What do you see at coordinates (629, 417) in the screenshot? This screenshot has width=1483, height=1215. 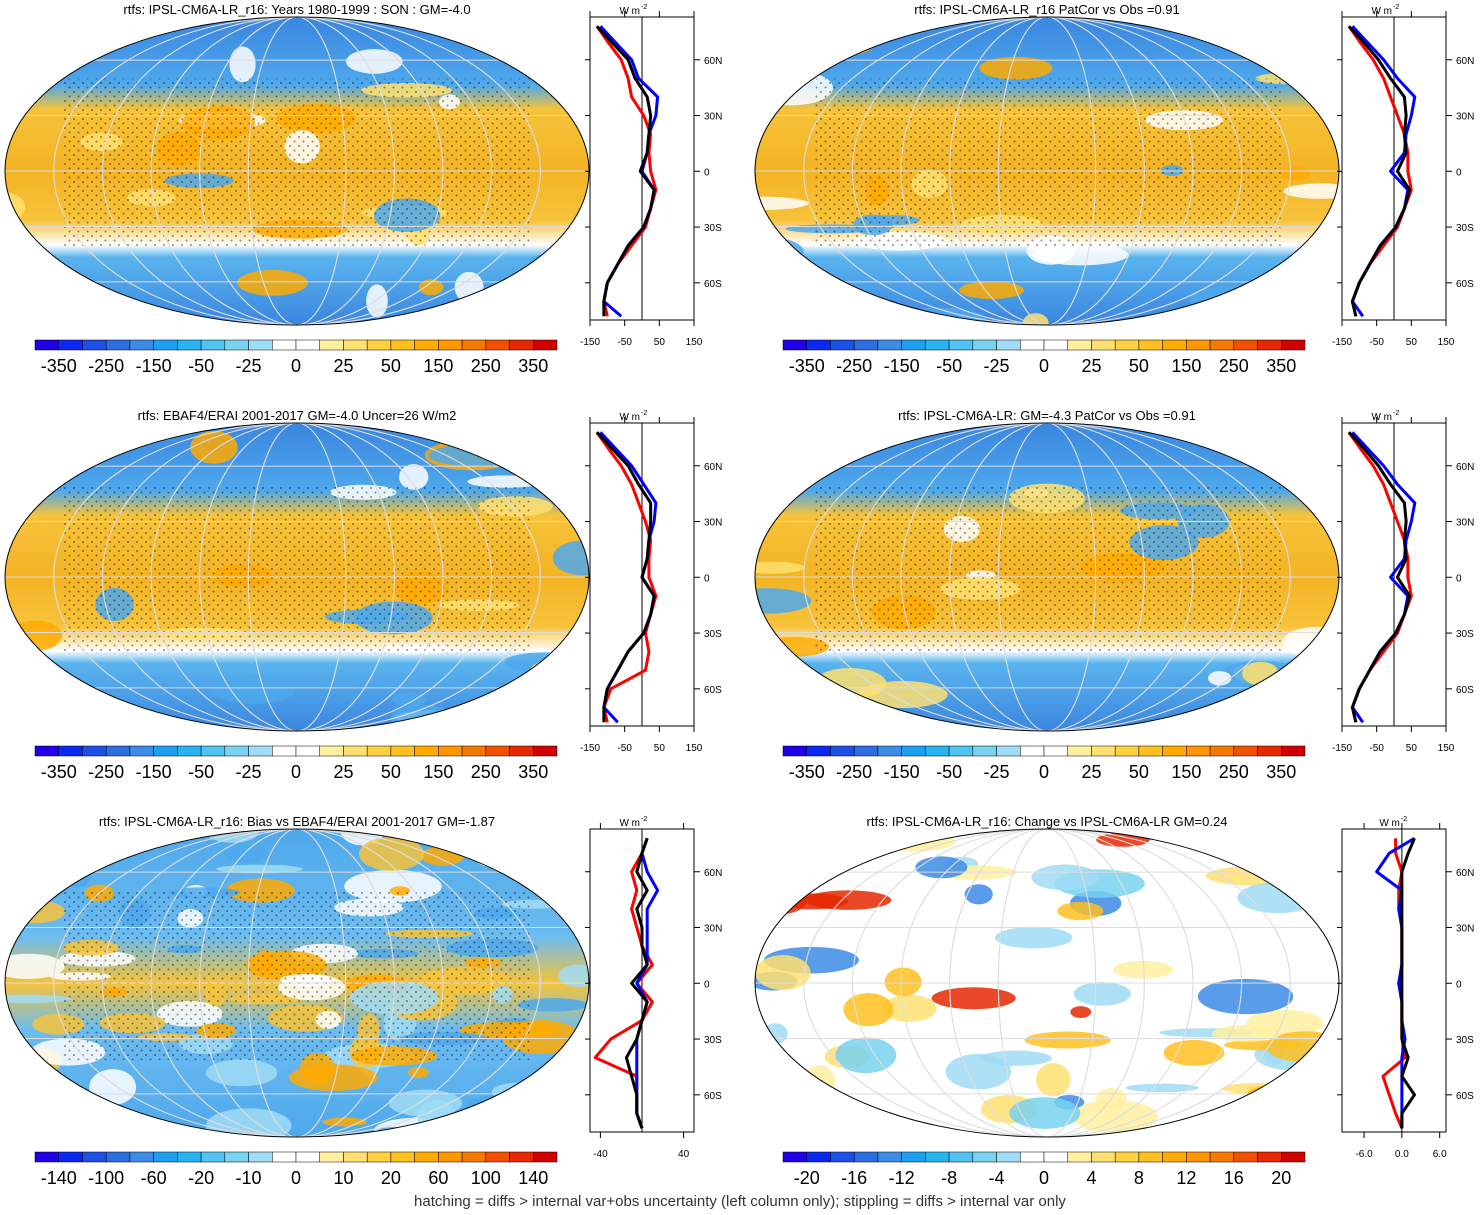 I see `unit-label: W m` at bounding box center [629, 417].